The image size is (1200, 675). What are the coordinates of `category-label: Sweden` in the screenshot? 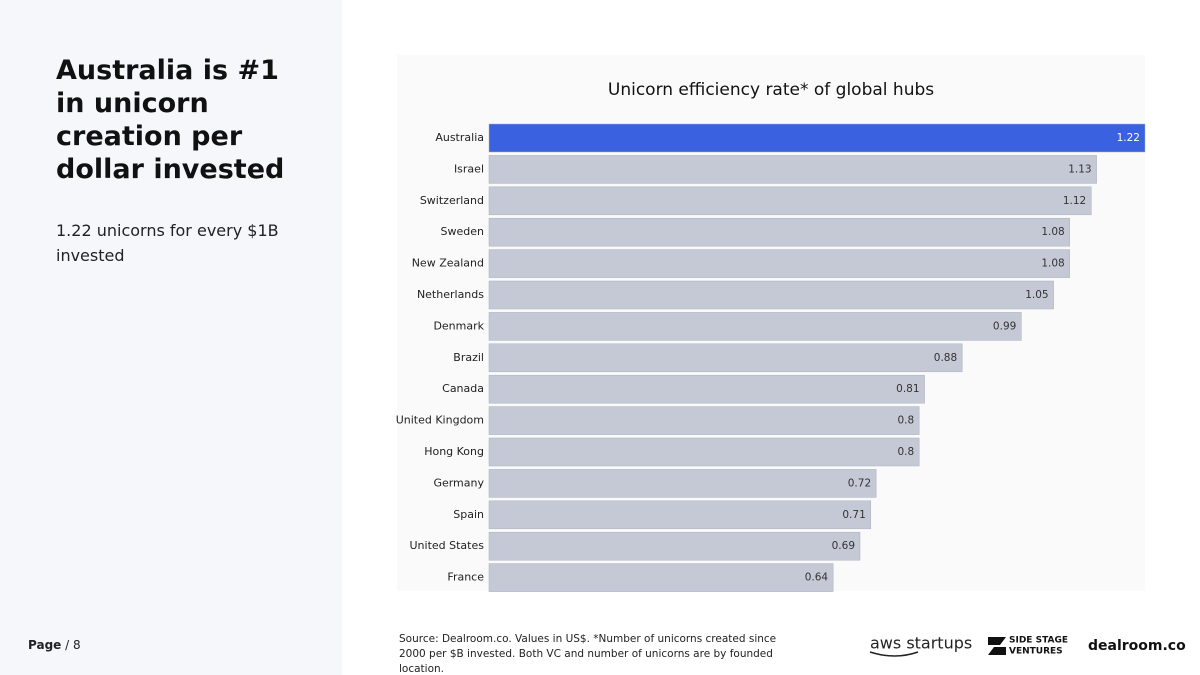 It's located at (462, 231).